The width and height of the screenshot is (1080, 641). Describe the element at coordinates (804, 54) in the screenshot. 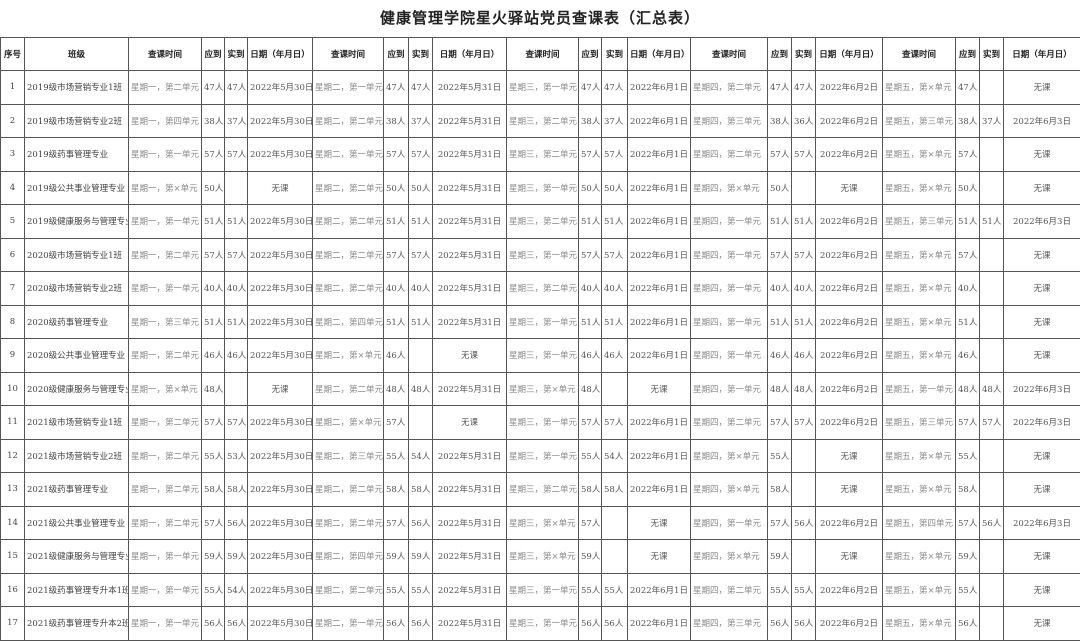

I see `header-actual: 实到` at that location.